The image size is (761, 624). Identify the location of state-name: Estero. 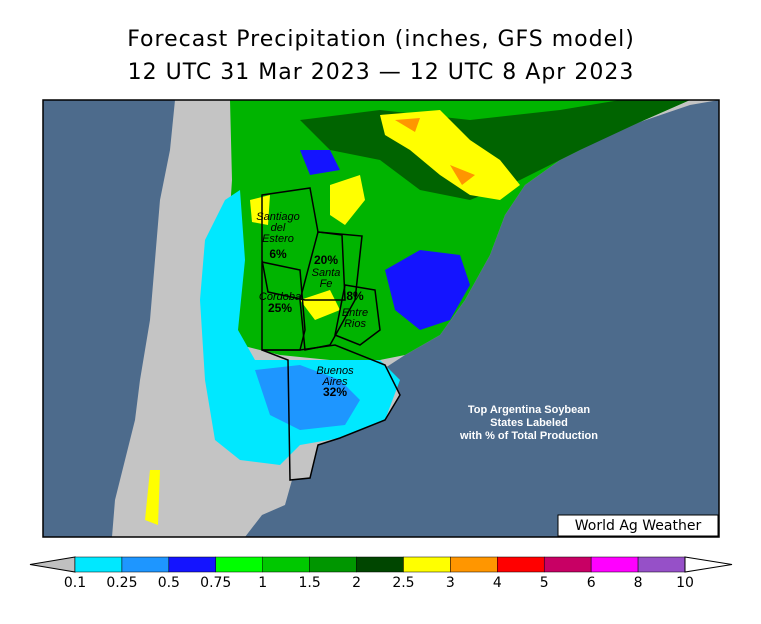
(278, 239).